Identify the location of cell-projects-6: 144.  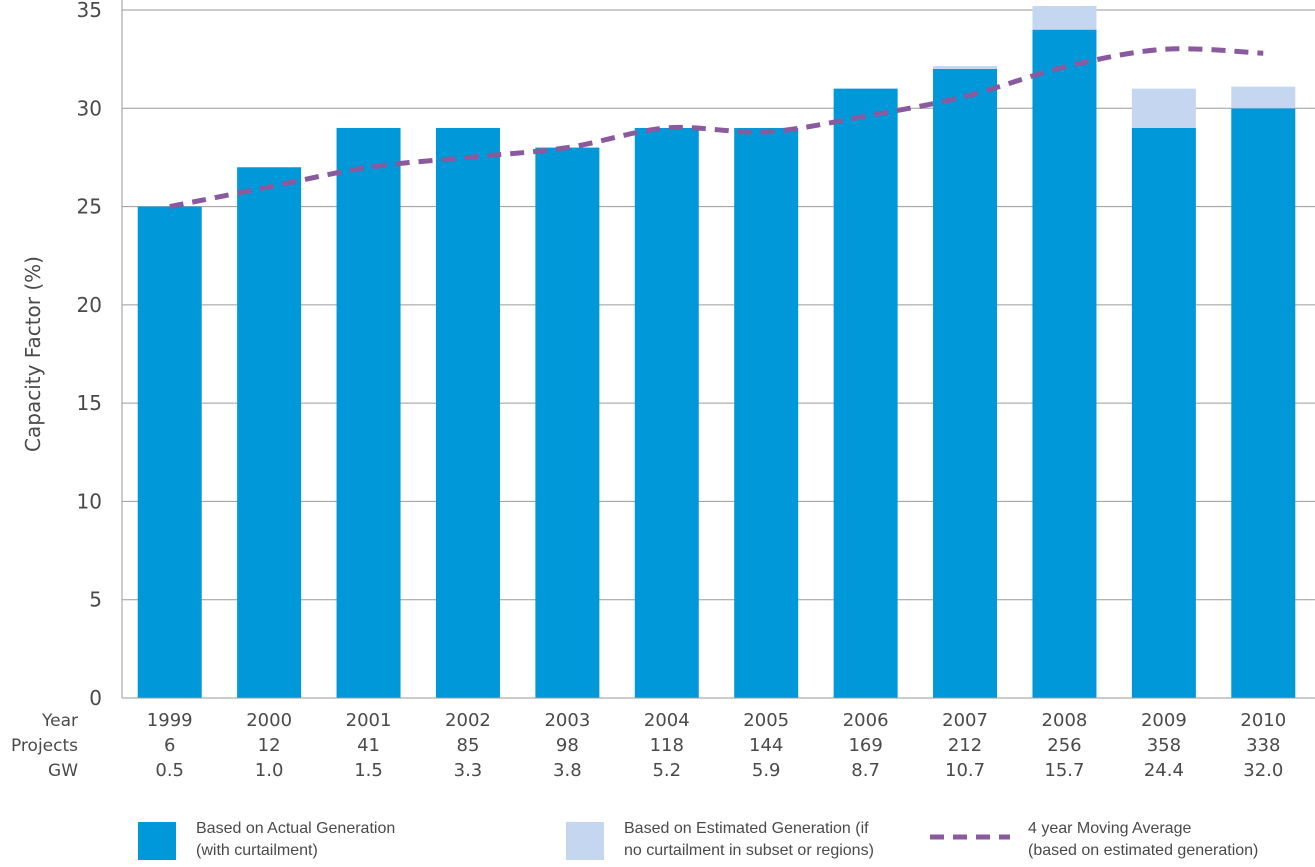
(766, 745).